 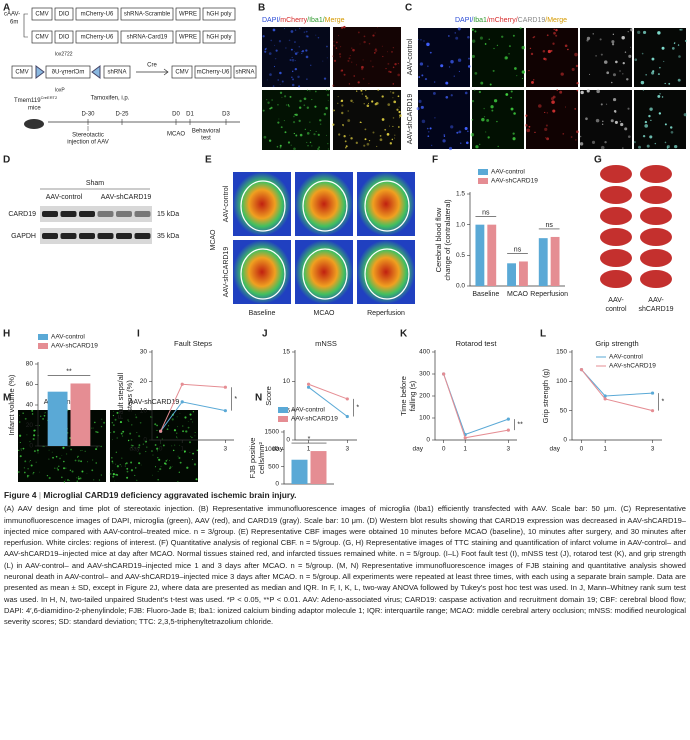 I want to click on label-part: CreERT2, so click(x=49, y=97).